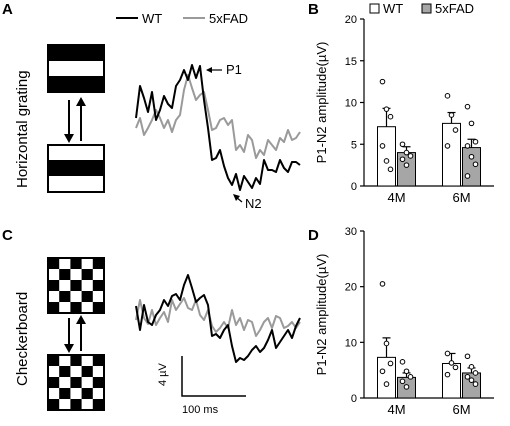 The width and height of the screenshot is (510, 426). Describe the element at coordinates (7, 9) in the screenshot. I see `panel-label-a: A` at that location.